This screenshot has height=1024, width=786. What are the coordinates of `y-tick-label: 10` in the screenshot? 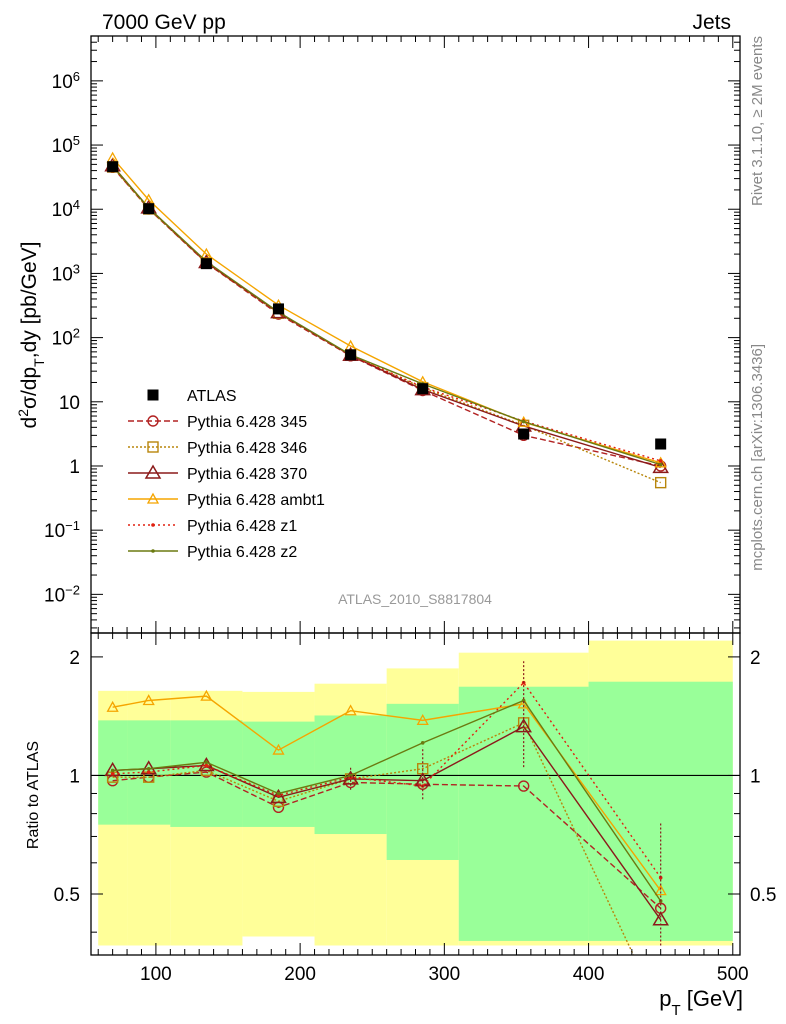 It's located at (69, 403).